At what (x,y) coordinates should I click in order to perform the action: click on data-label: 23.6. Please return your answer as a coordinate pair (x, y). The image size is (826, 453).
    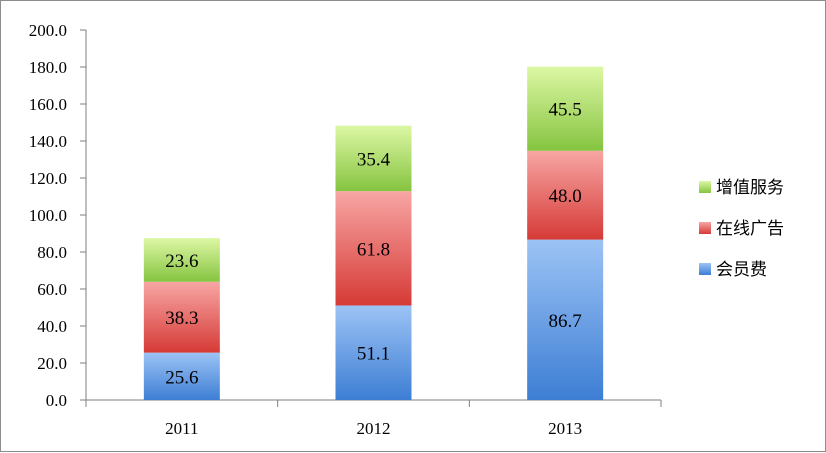
    Looking at the image, I should click on (181, 261).